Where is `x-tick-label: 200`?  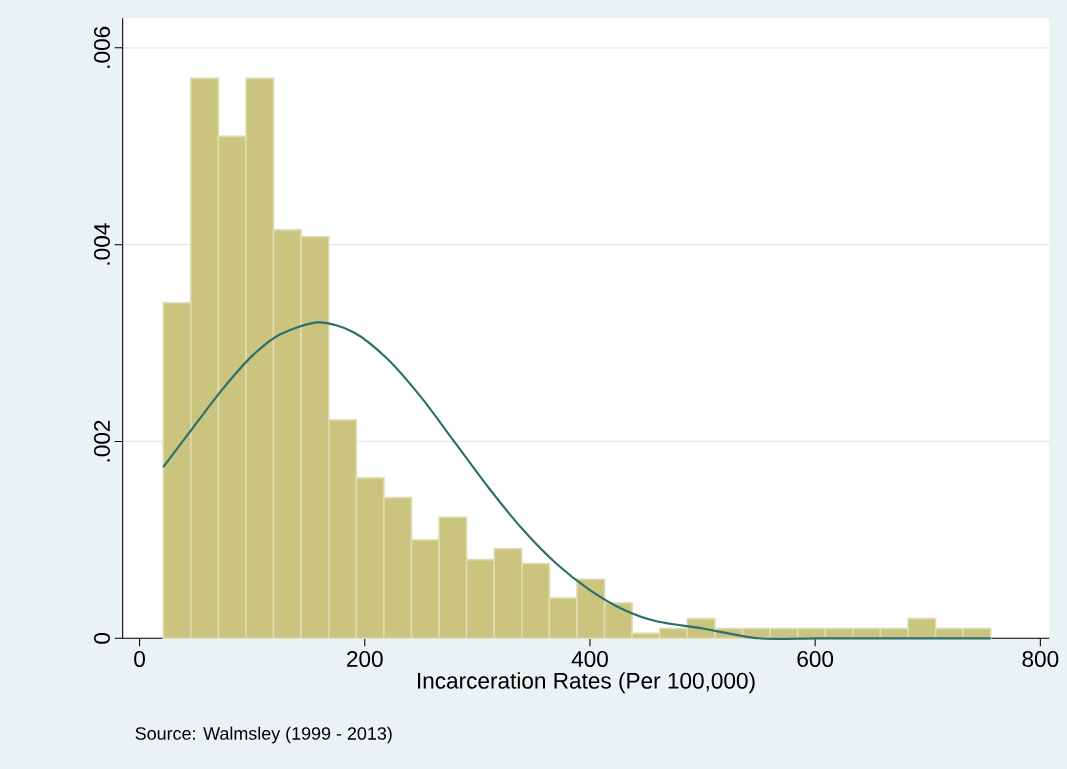 x-tick-label: 200 is located at coordinates (365, 659).